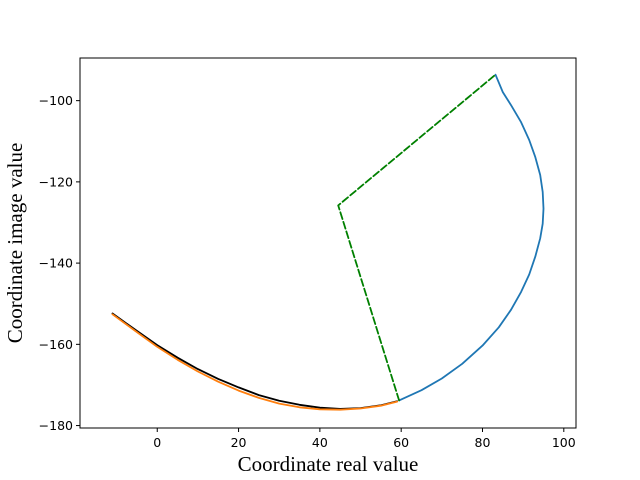  Describe the element at coordinates (56, 425) in the screenshot. I see `y-tick-label: −180` at that location.